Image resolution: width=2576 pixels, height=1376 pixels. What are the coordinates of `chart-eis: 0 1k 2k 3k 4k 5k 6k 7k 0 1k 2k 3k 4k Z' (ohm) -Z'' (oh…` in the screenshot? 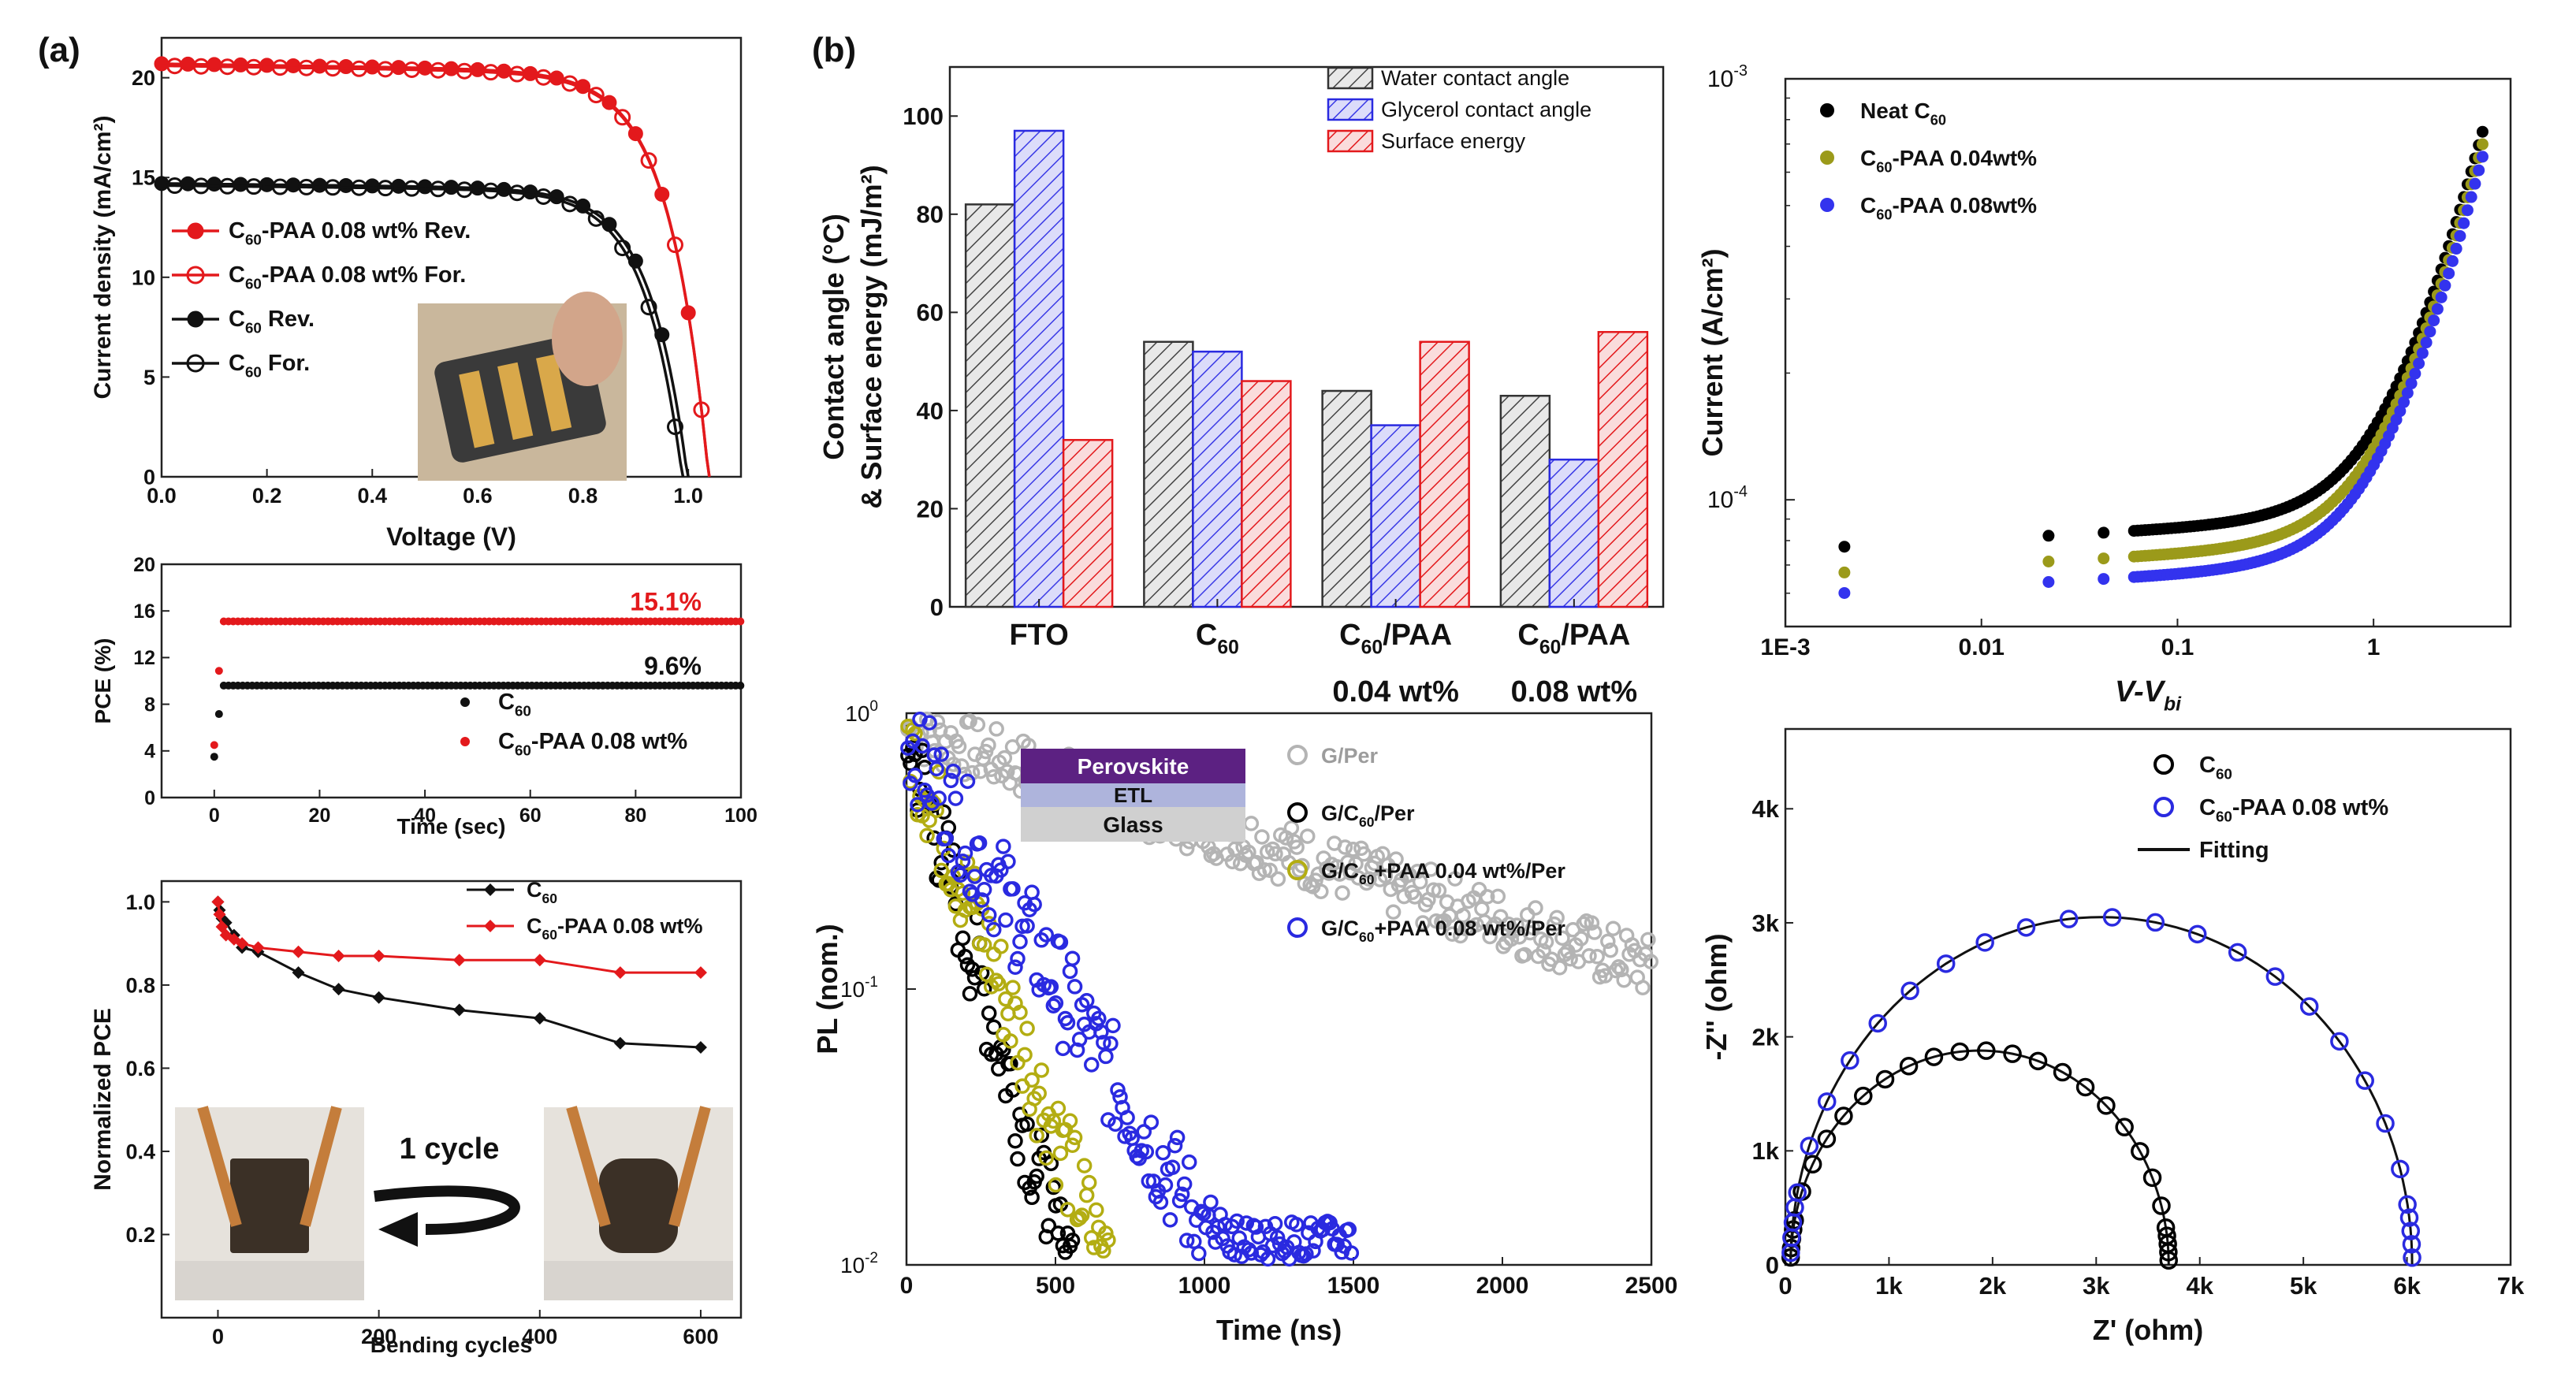 It's located at (2112, 1036).